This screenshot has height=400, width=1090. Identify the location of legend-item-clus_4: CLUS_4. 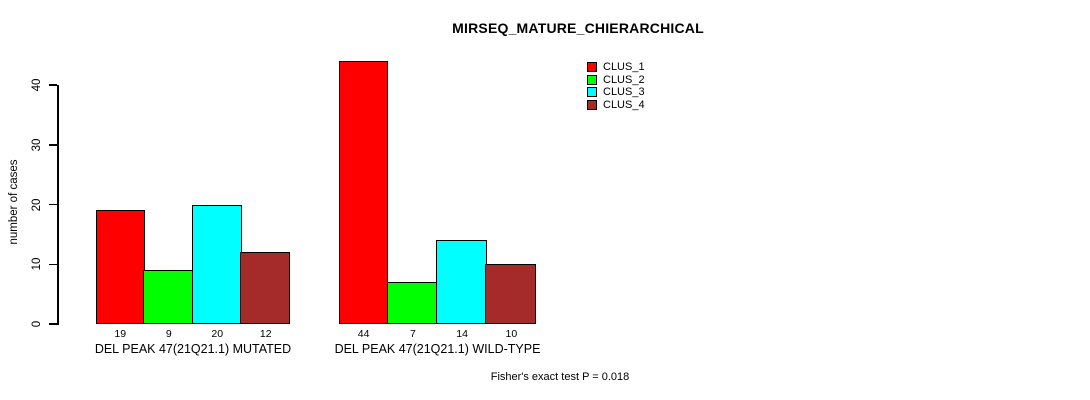
(616, 105).